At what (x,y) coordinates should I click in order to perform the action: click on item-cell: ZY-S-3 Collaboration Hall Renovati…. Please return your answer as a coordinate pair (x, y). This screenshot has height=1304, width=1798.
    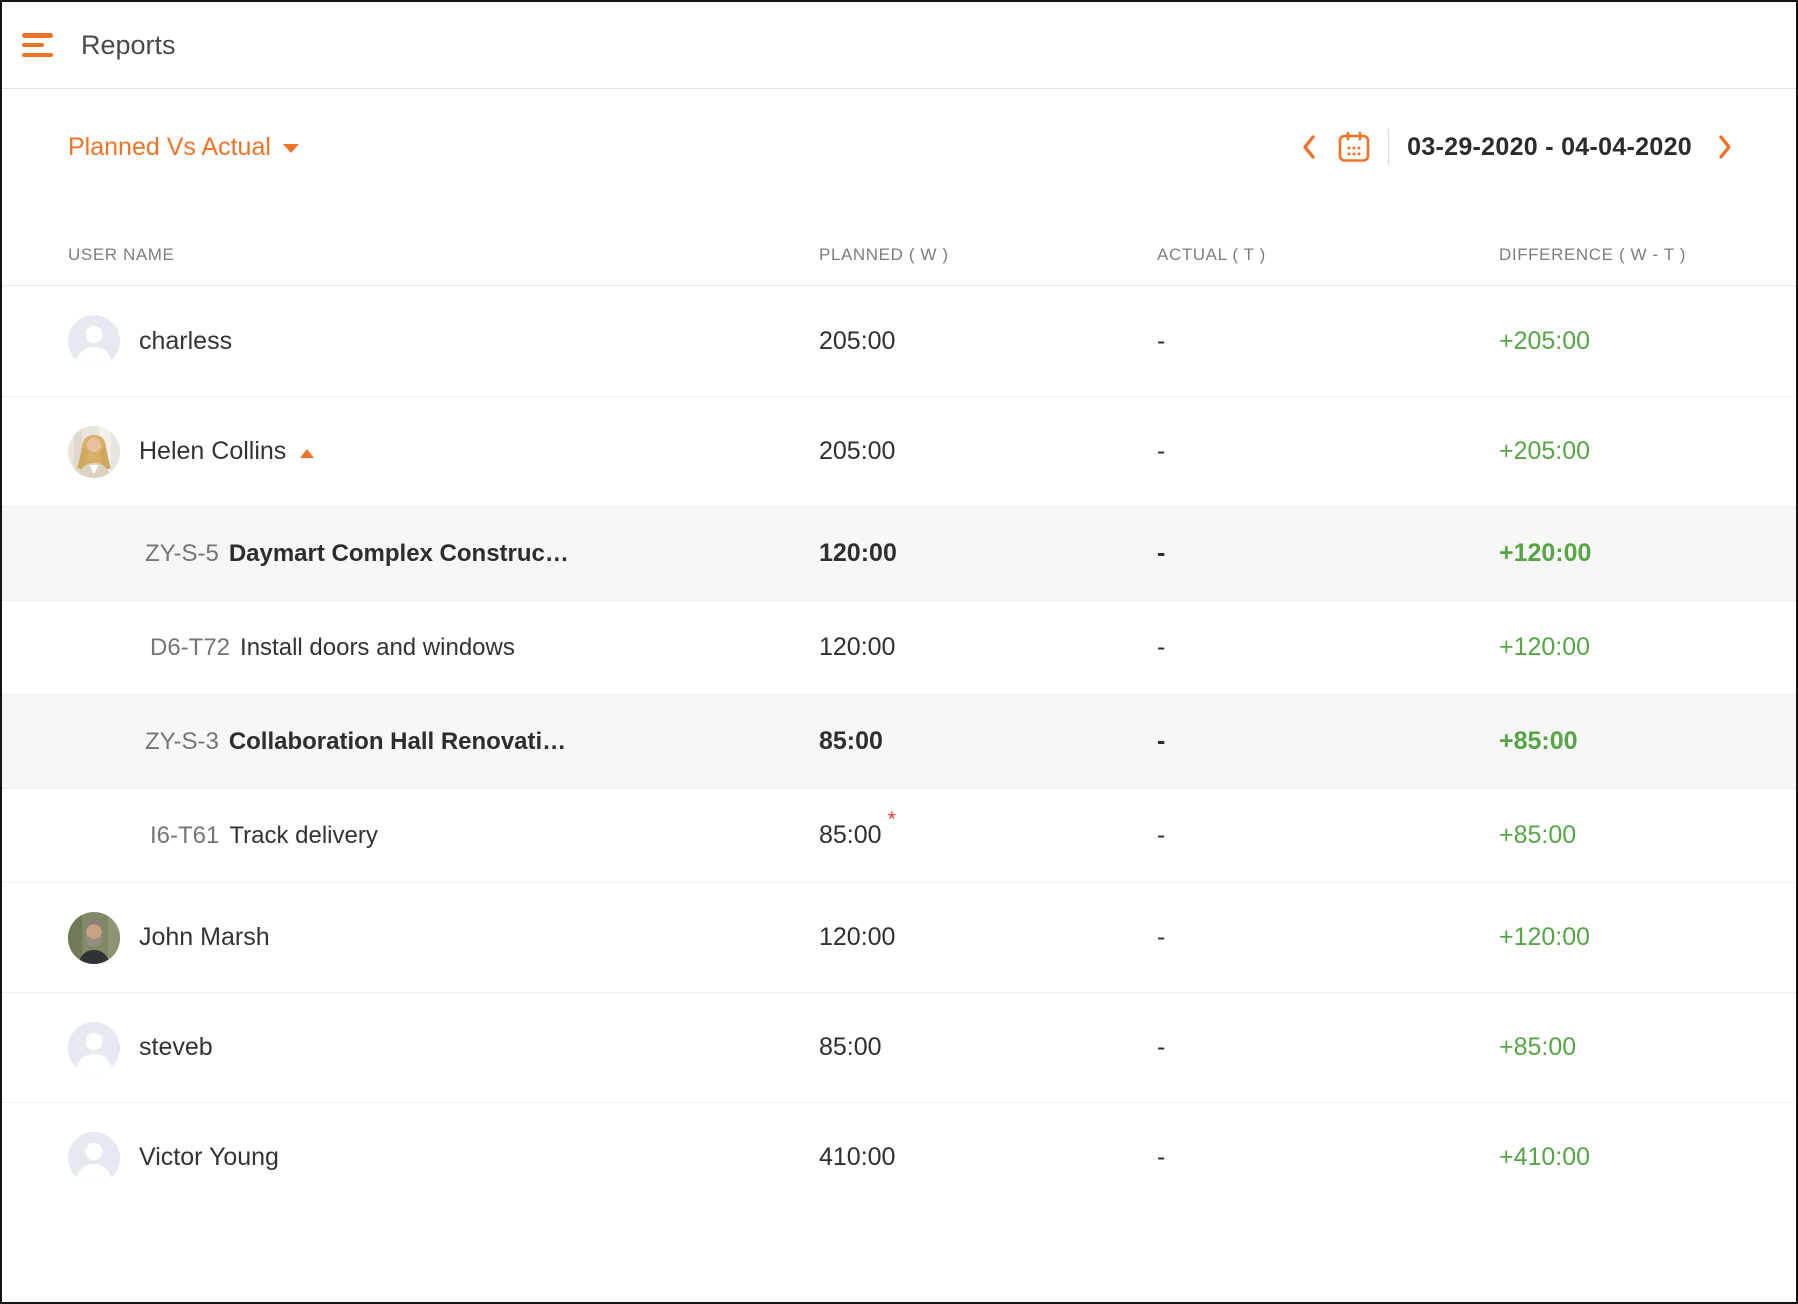
    Looking at the image, I should click on (443, 742).